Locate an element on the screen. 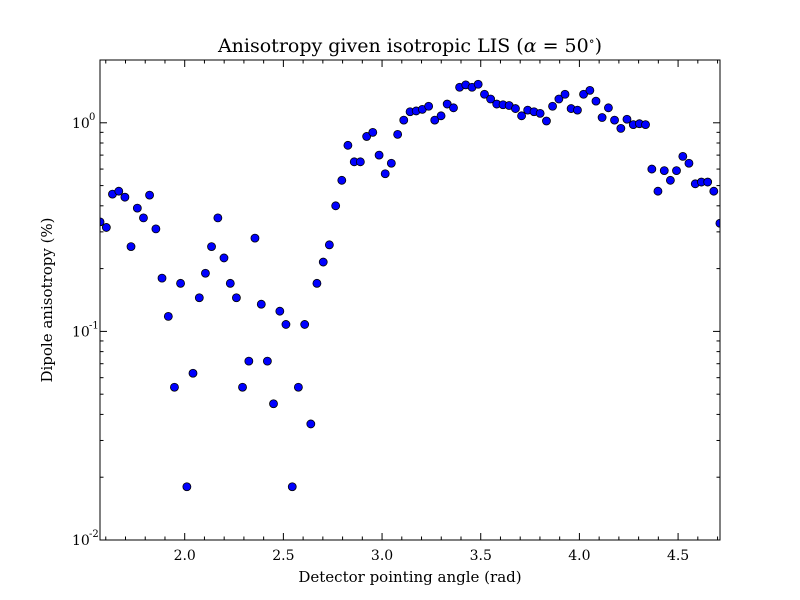  x-tick-label: 4.0 is located at coordinates (579, 556).